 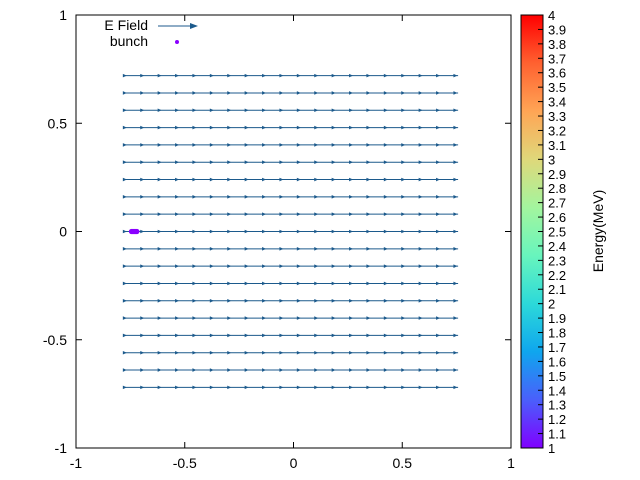 I want to click on colorbar-label: Energy(MeV), so click(x=598, y=231).